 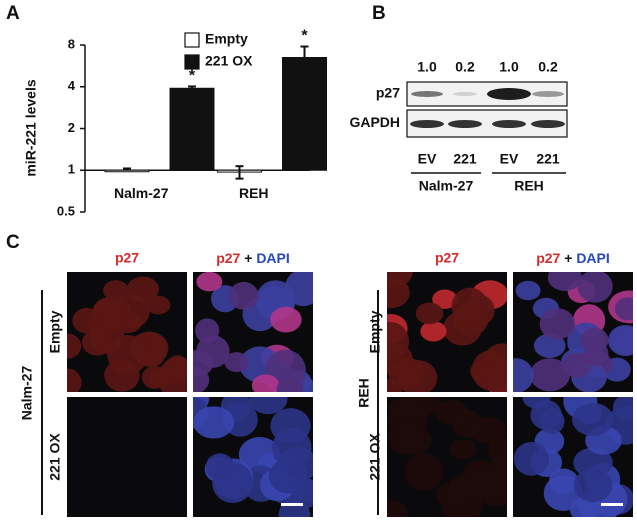 I want to click on y-tick-label: 2, so click(x=71, y=127).